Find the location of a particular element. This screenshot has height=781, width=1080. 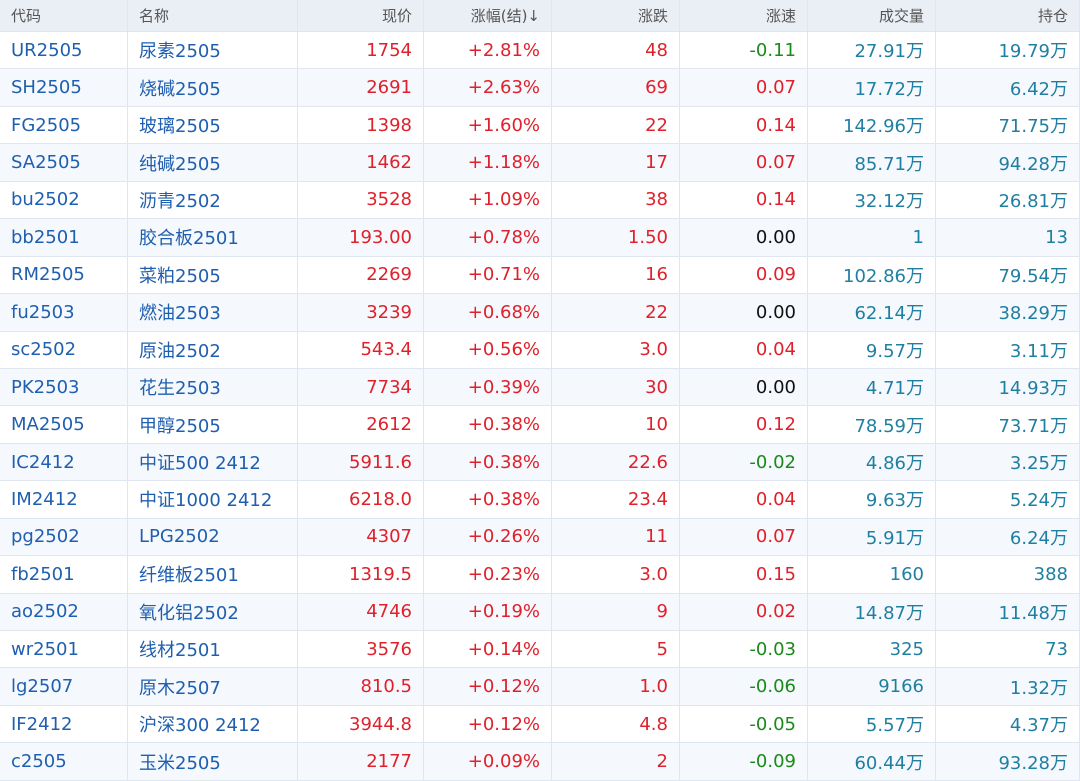

speed-cell: -0.11 is located at coordinates (744, 51).